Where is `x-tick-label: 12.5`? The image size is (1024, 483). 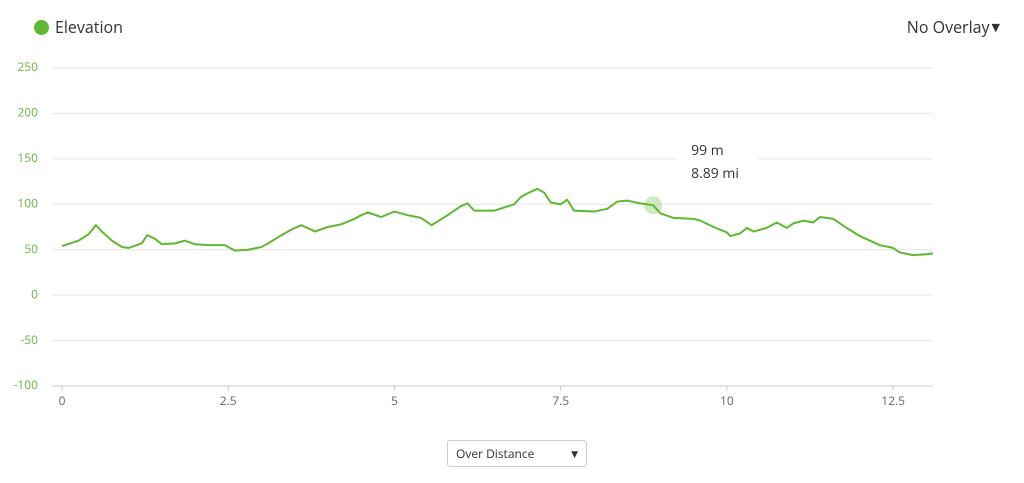 x-tick-label: 12.5 is located at coordinates (893, 400).